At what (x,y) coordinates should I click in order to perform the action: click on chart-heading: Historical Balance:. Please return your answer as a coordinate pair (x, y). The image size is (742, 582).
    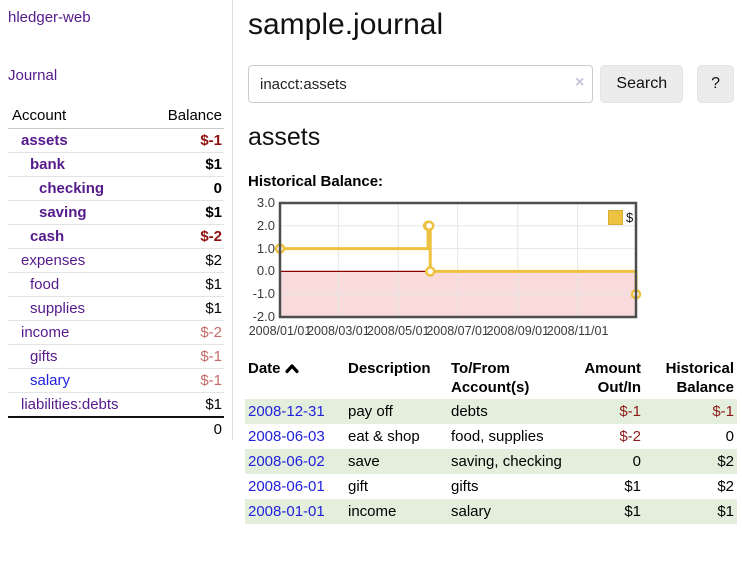
    Looking at the image, I should click on (316, 181).